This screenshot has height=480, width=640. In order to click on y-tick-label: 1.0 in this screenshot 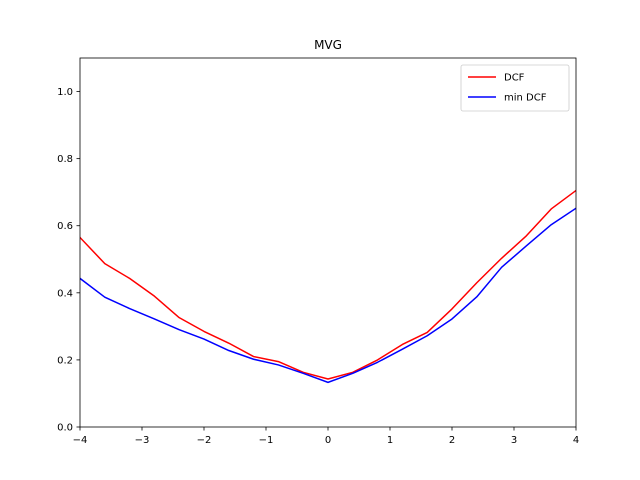, I will do `click(65, 92)`.